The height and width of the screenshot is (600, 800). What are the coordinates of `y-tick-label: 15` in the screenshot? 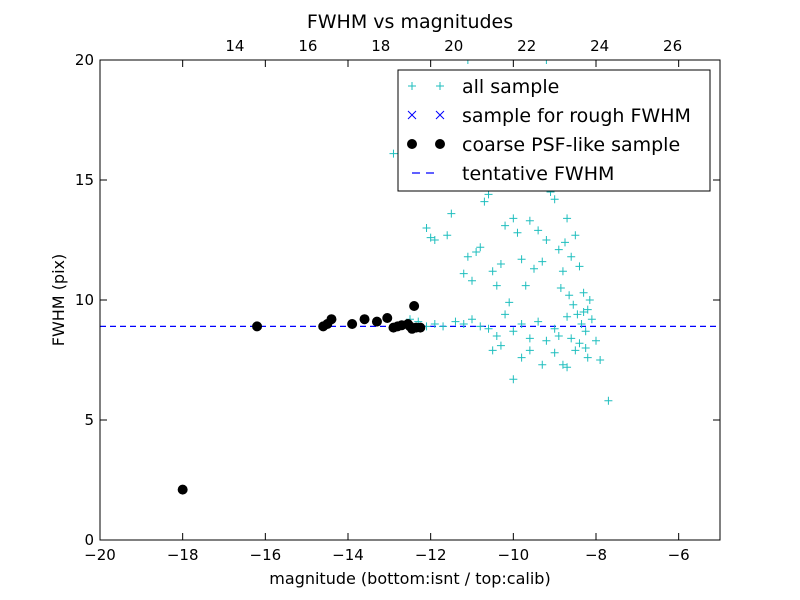 It's located at (84, 180).